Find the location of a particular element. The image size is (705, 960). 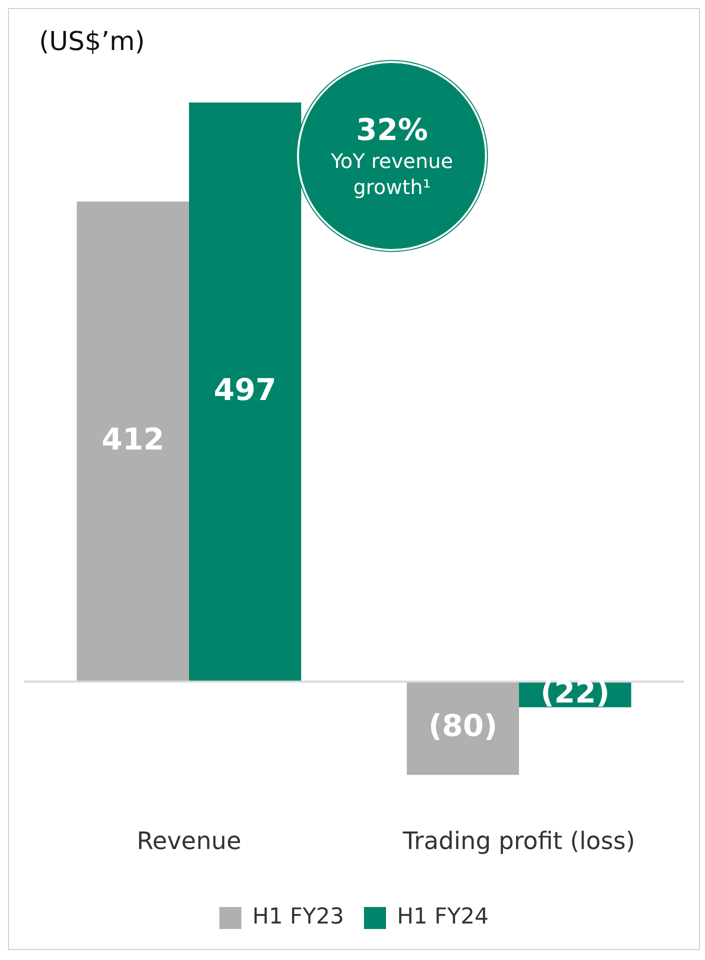

data-label: (22) is located at coordinates (575, 692).